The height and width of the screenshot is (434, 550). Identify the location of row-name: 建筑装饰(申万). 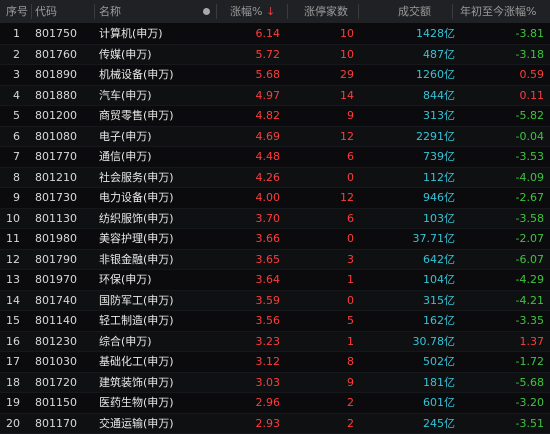
(136, 382).